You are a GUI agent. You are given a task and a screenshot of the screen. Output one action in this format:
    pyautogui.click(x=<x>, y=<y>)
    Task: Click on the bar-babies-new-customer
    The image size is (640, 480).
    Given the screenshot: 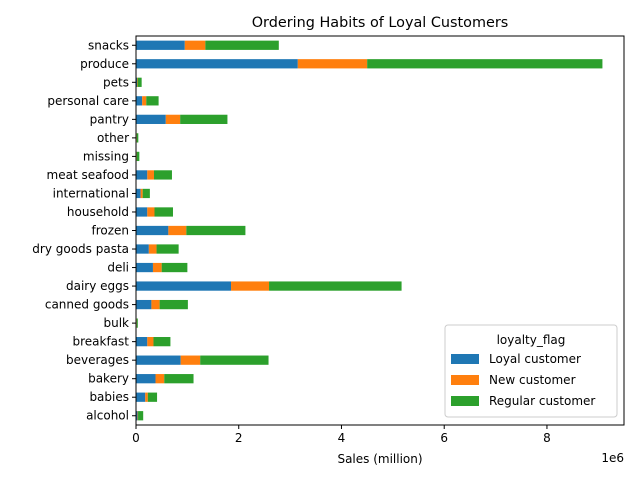 What is the action you would take?
    pyautogui.click(x=146, y=397)
    